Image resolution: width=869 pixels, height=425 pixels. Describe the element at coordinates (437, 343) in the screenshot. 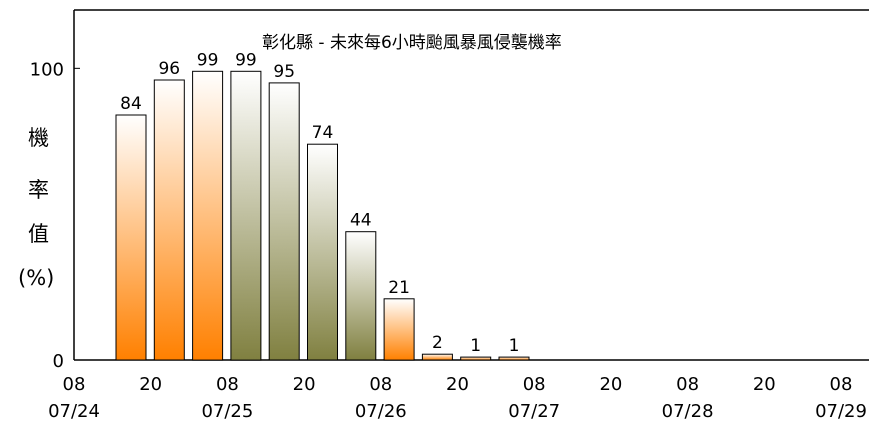

I see `bar-value-label: 2` at that location.